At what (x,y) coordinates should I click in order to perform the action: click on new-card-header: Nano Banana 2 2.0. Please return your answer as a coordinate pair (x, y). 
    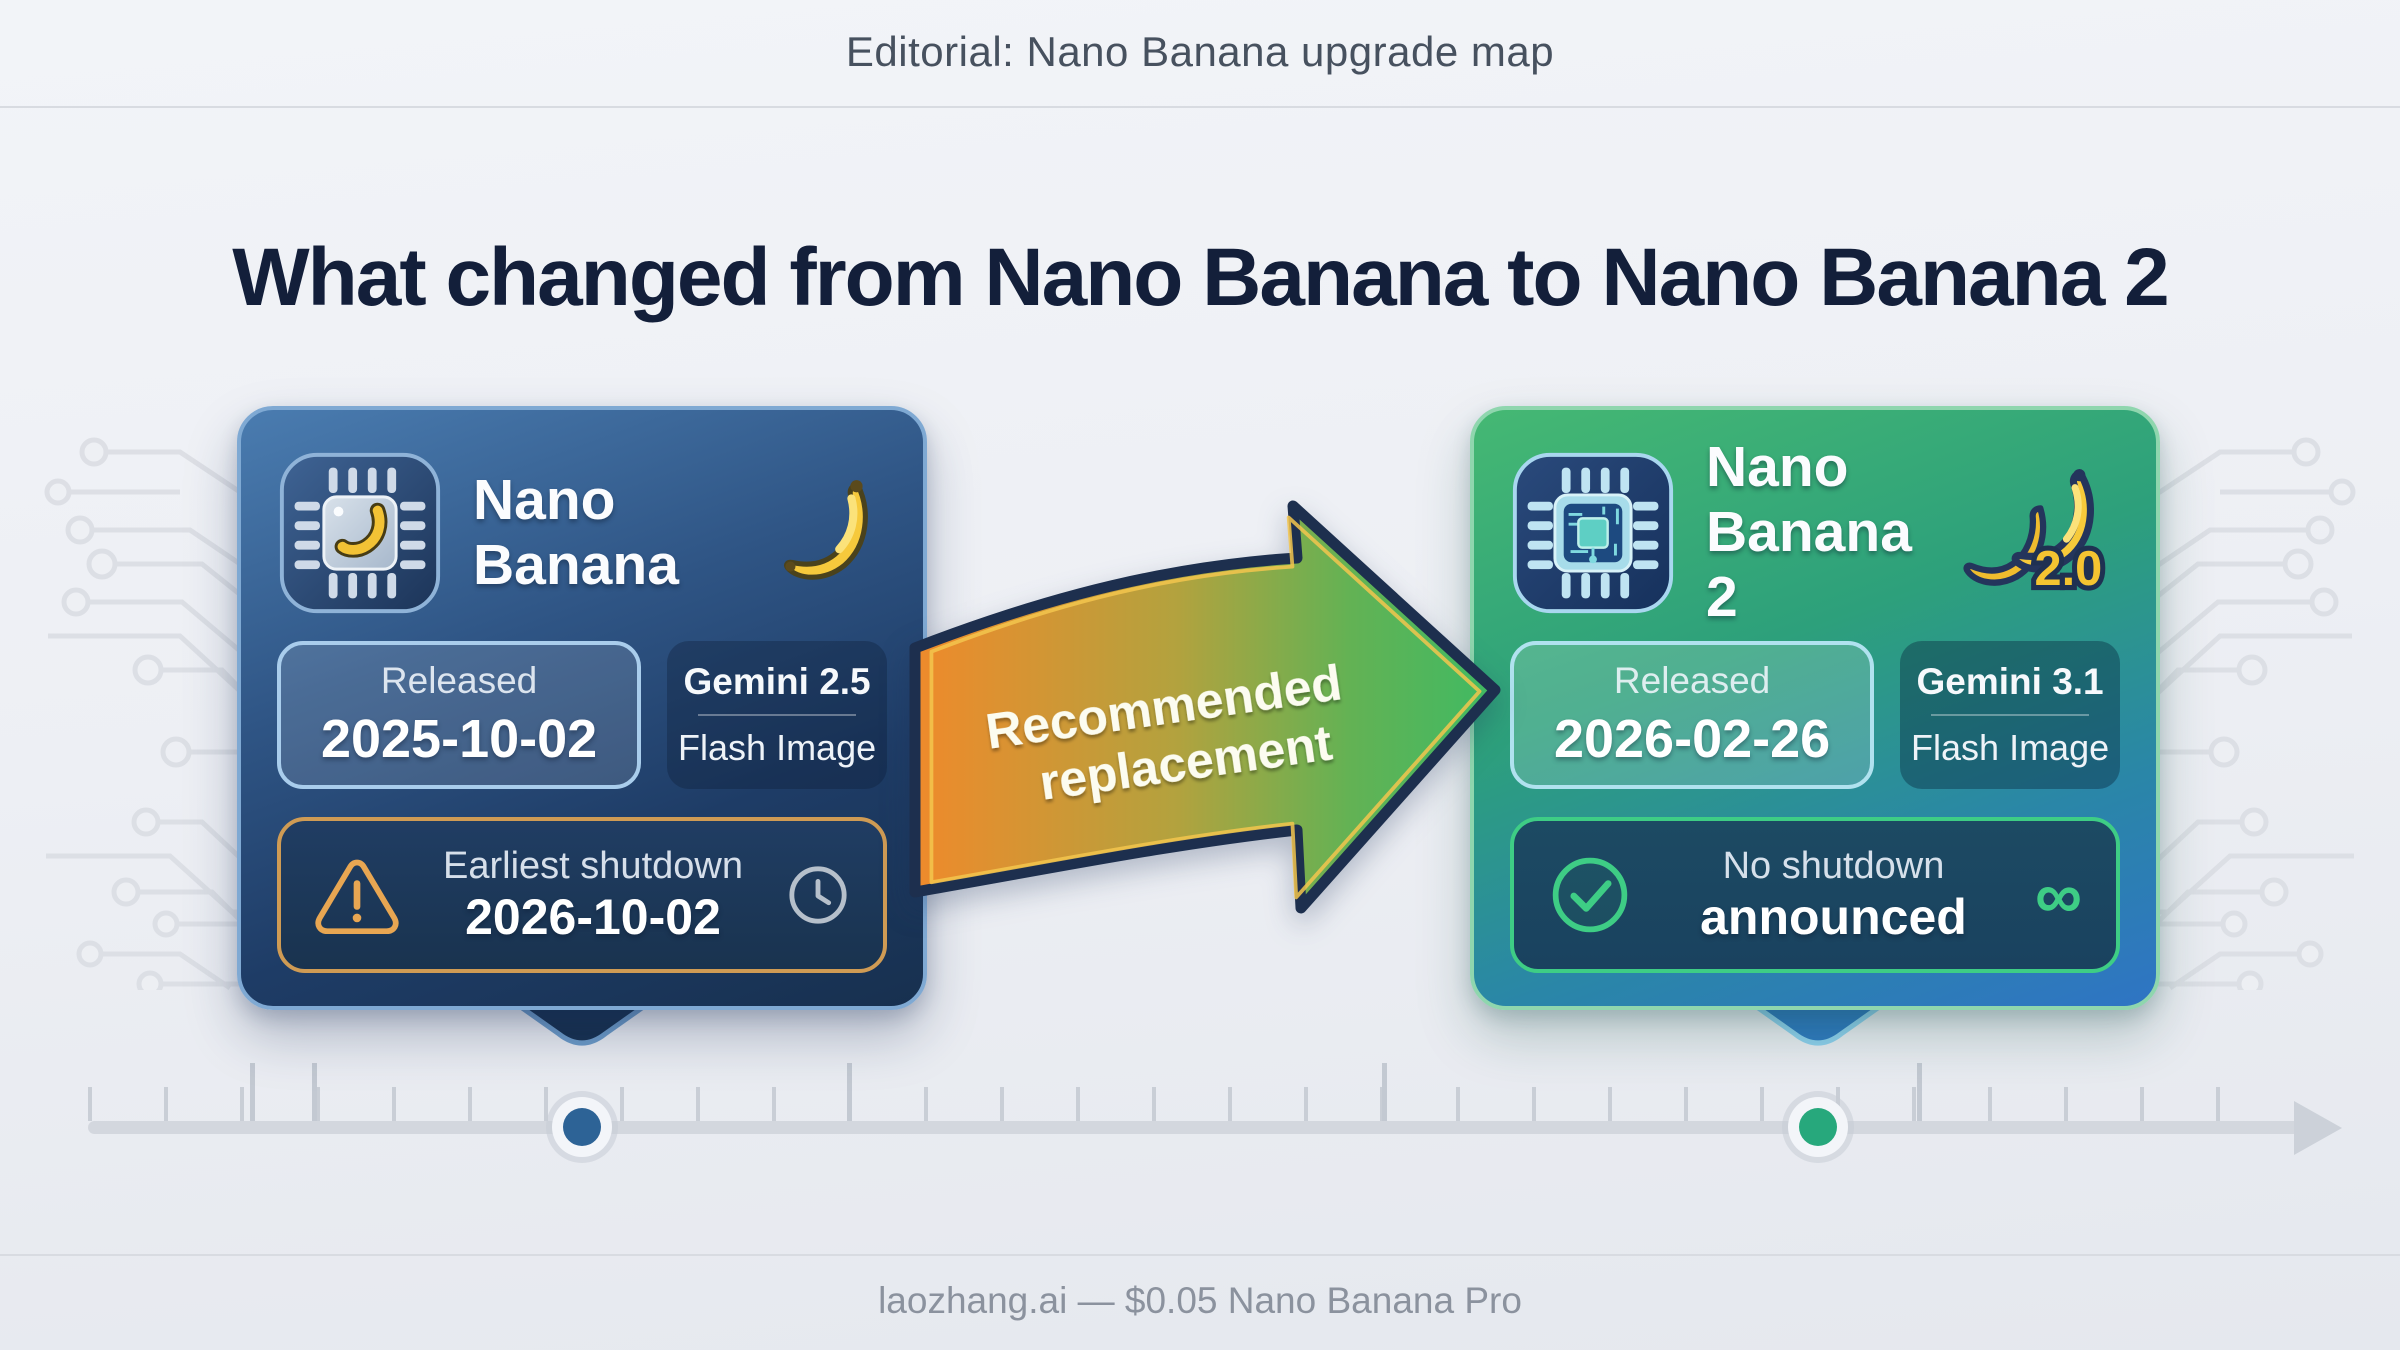
    Looking at the image, I should click on (1815, 532).